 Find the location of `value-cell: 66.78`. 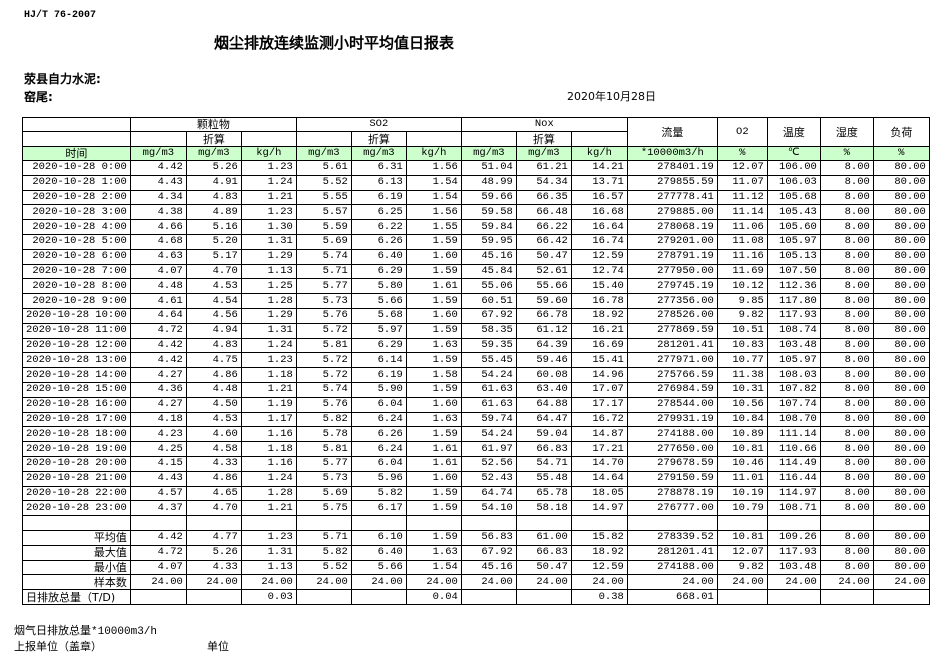

value-cell: 66.78 is located at coordinates (543, 315).